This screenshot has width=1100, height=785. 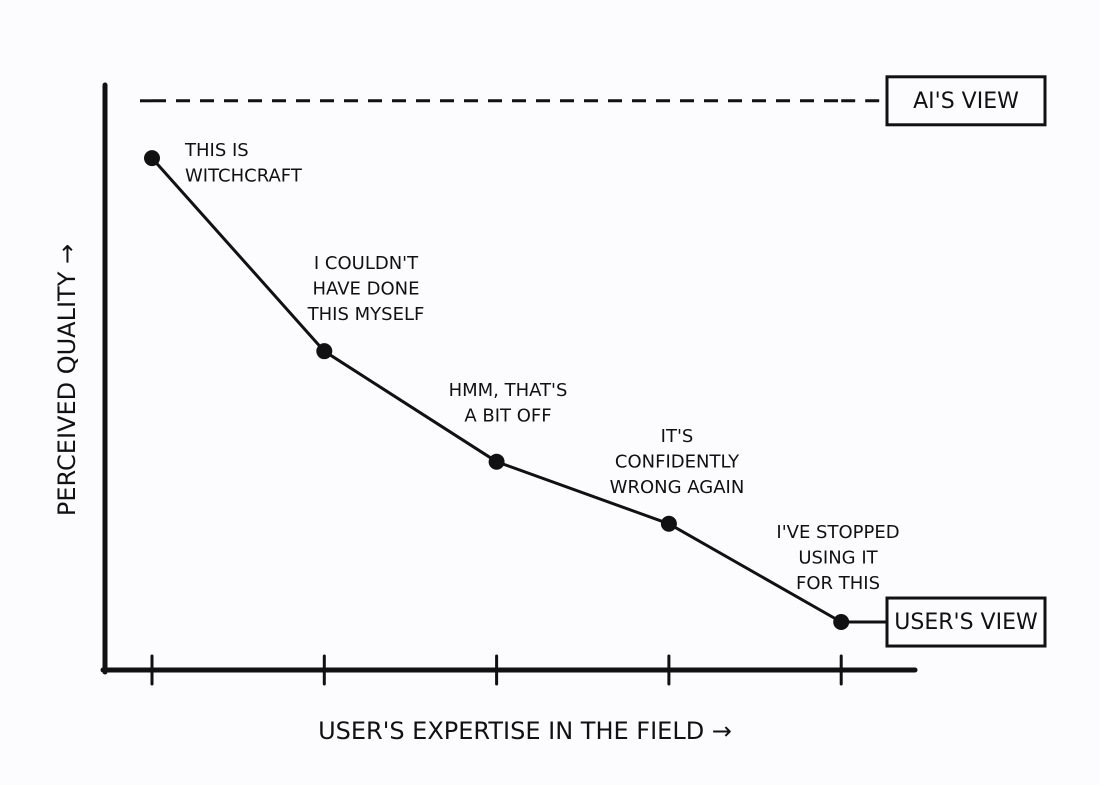 What do you see at coordinates (677, 436) in the screenshot?
I see `annotation: IT'S` at bounding box center [677, 436].